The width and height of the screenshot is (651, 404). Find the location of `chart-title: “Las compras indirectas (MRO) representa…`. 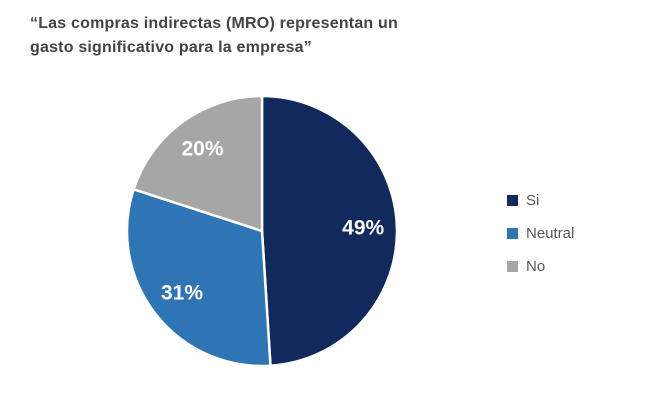

chart-title: “Las compras indirectas (MRO) representa… is located at coordinates (214, 36).